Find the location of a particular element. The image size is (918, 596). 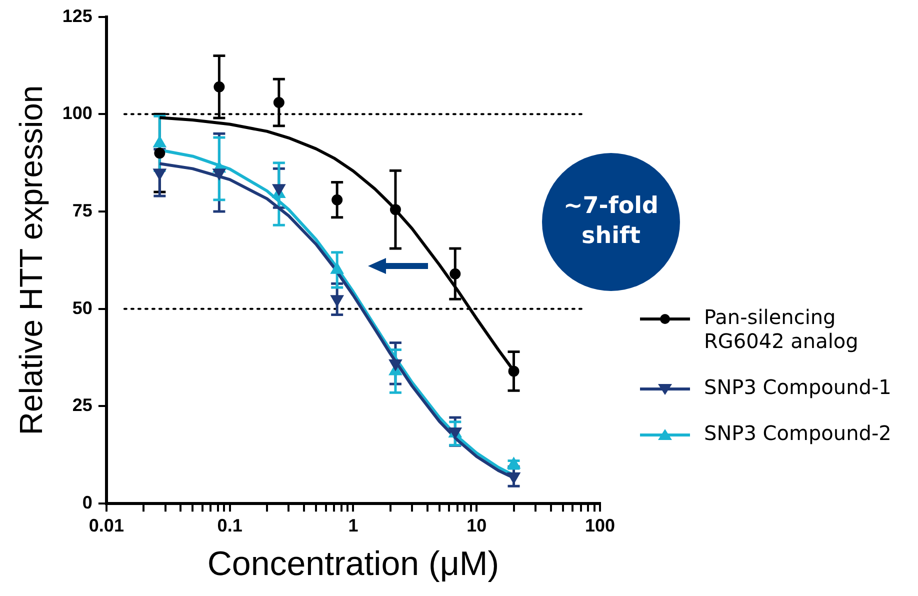

y-tick-label: 100 is located at coordinates (77, 113).